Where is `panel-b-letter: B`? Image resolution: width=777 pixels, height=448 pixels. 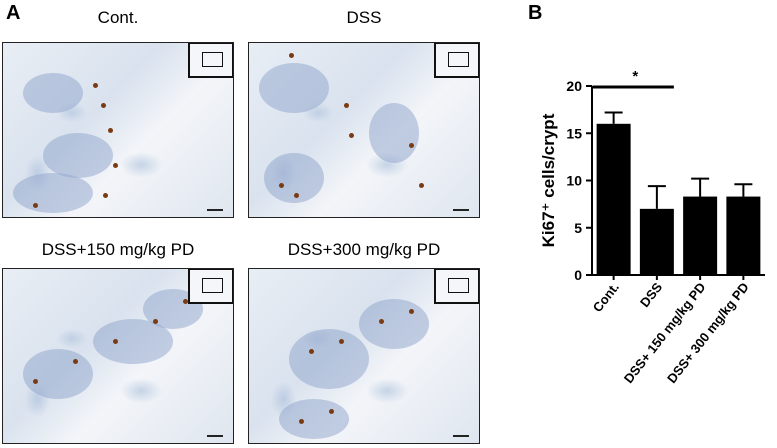 panel-b-letter: B is located at coordinates (535, 13).